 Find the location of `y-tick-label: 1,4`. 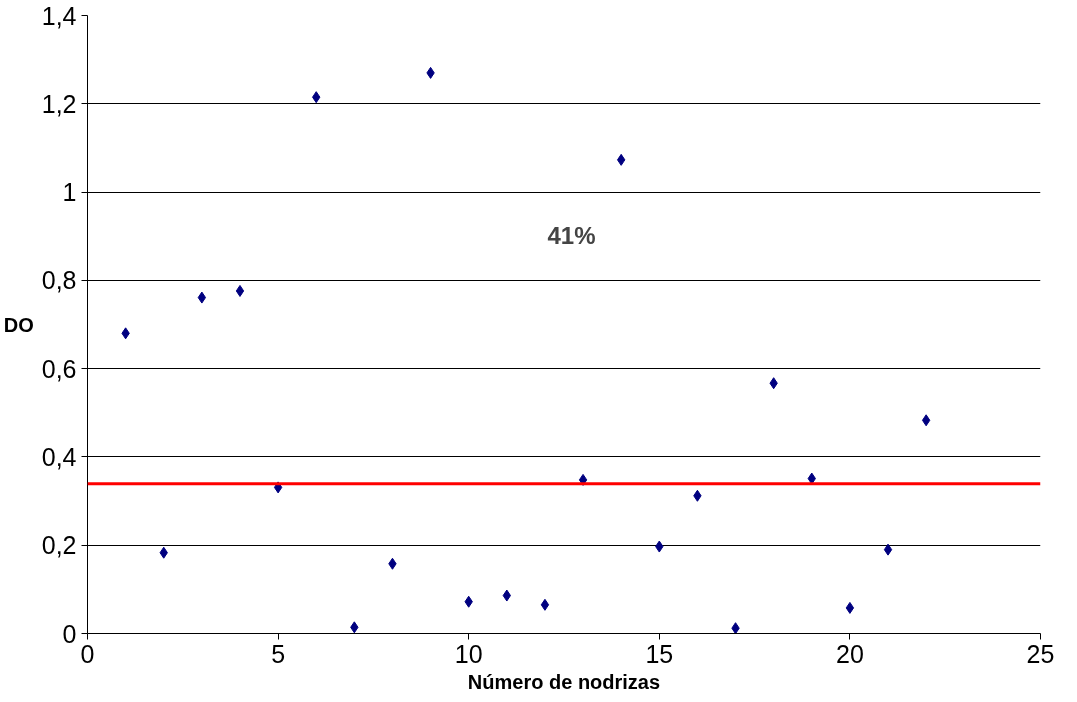

y-tick-label: 1,4 is located at coordinates (59, 15).